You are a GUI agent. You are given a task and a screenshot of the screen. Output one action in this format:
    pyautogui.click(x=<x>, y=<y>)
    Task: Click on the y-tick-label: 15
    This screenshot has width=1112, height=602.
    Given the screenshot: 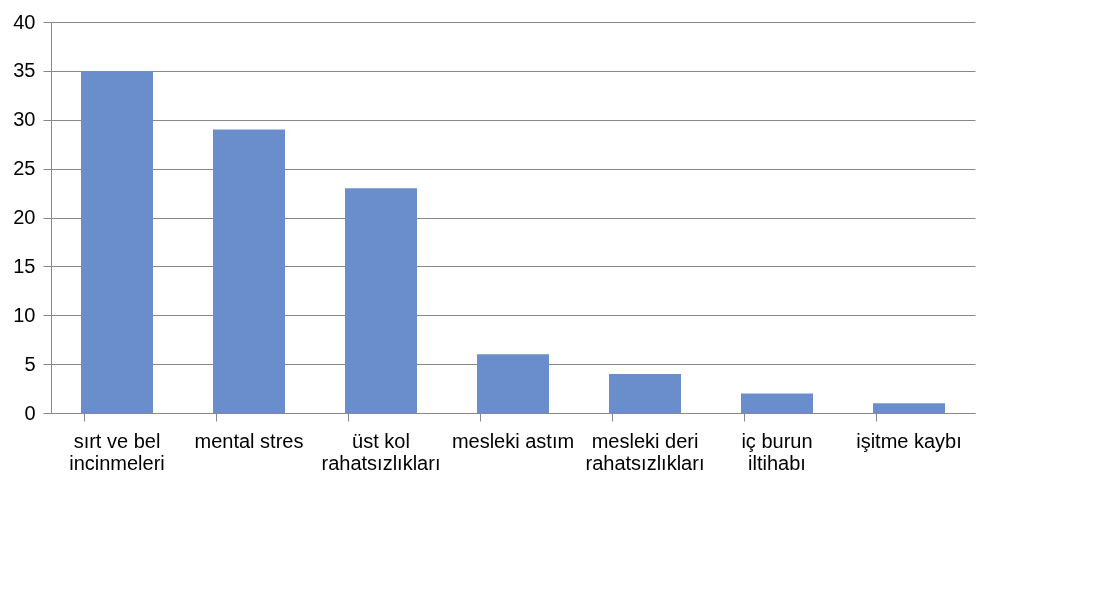 What is the action you would take?
    pyautogui.click(x=24, y=265)
    